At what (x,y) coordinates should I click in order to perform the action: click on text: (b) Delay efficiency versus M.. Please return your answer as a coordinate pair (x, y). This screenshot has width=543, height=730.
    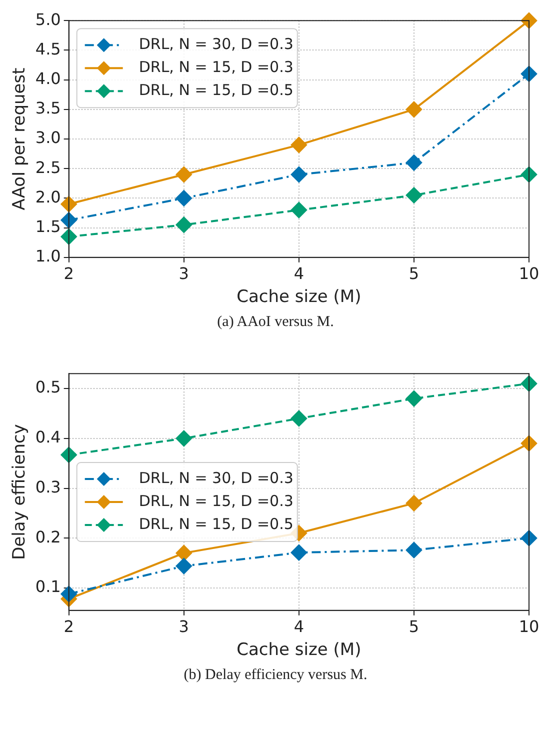
    Looking at the image, I should click on (275, 675).